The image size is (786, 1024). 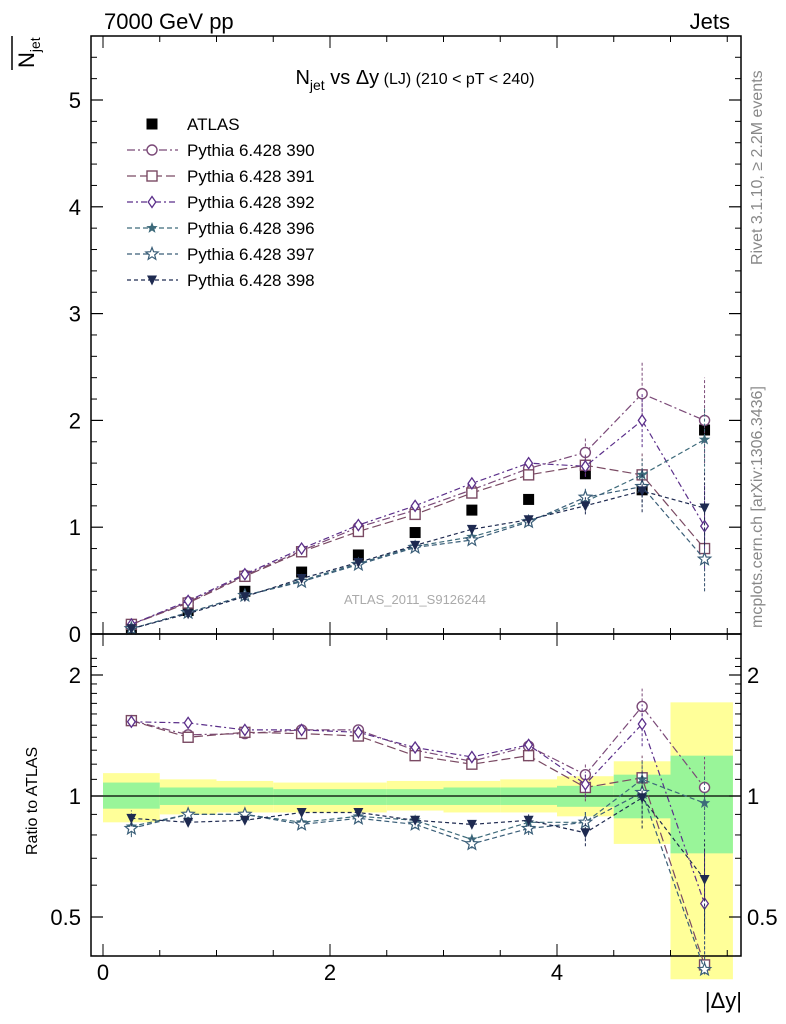 I want to click on data-point-p391, so click(x=528, y=475).